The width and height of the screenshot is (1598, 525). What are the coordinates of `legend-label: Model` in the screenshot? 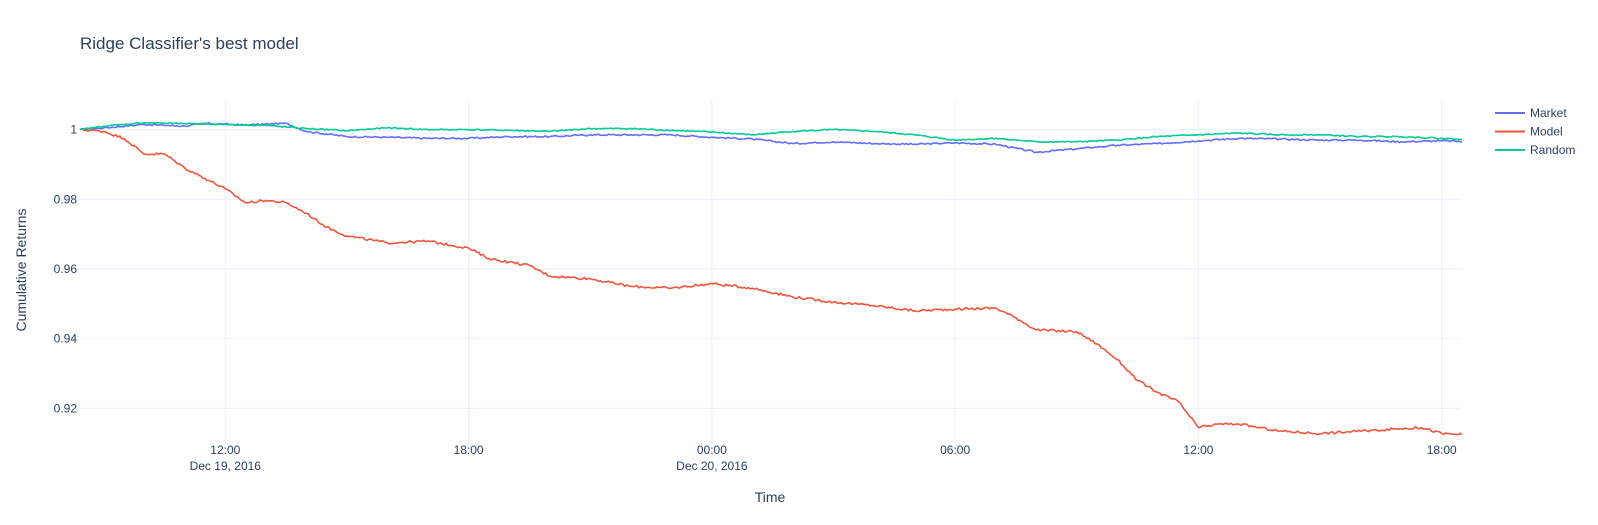 It's located at (1546, 132).